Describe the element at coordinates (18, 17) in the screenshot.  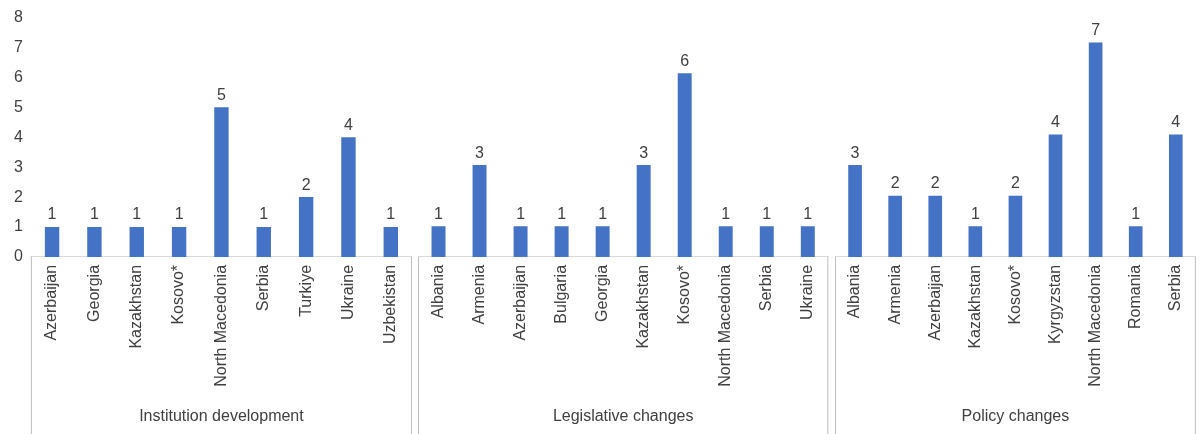
I see `y-tick-label: 8` at that location.